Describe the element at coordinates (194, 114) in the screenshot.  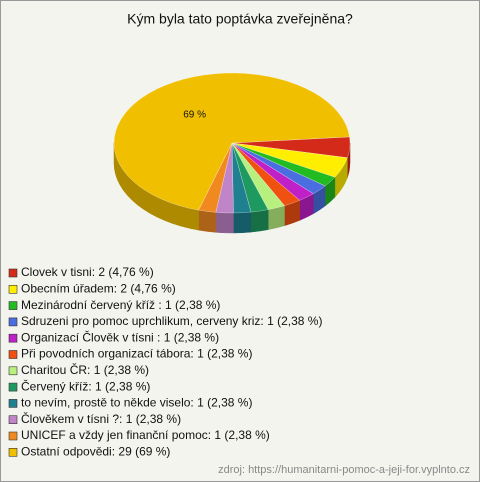
I see `data-label: 69 %` at that location.